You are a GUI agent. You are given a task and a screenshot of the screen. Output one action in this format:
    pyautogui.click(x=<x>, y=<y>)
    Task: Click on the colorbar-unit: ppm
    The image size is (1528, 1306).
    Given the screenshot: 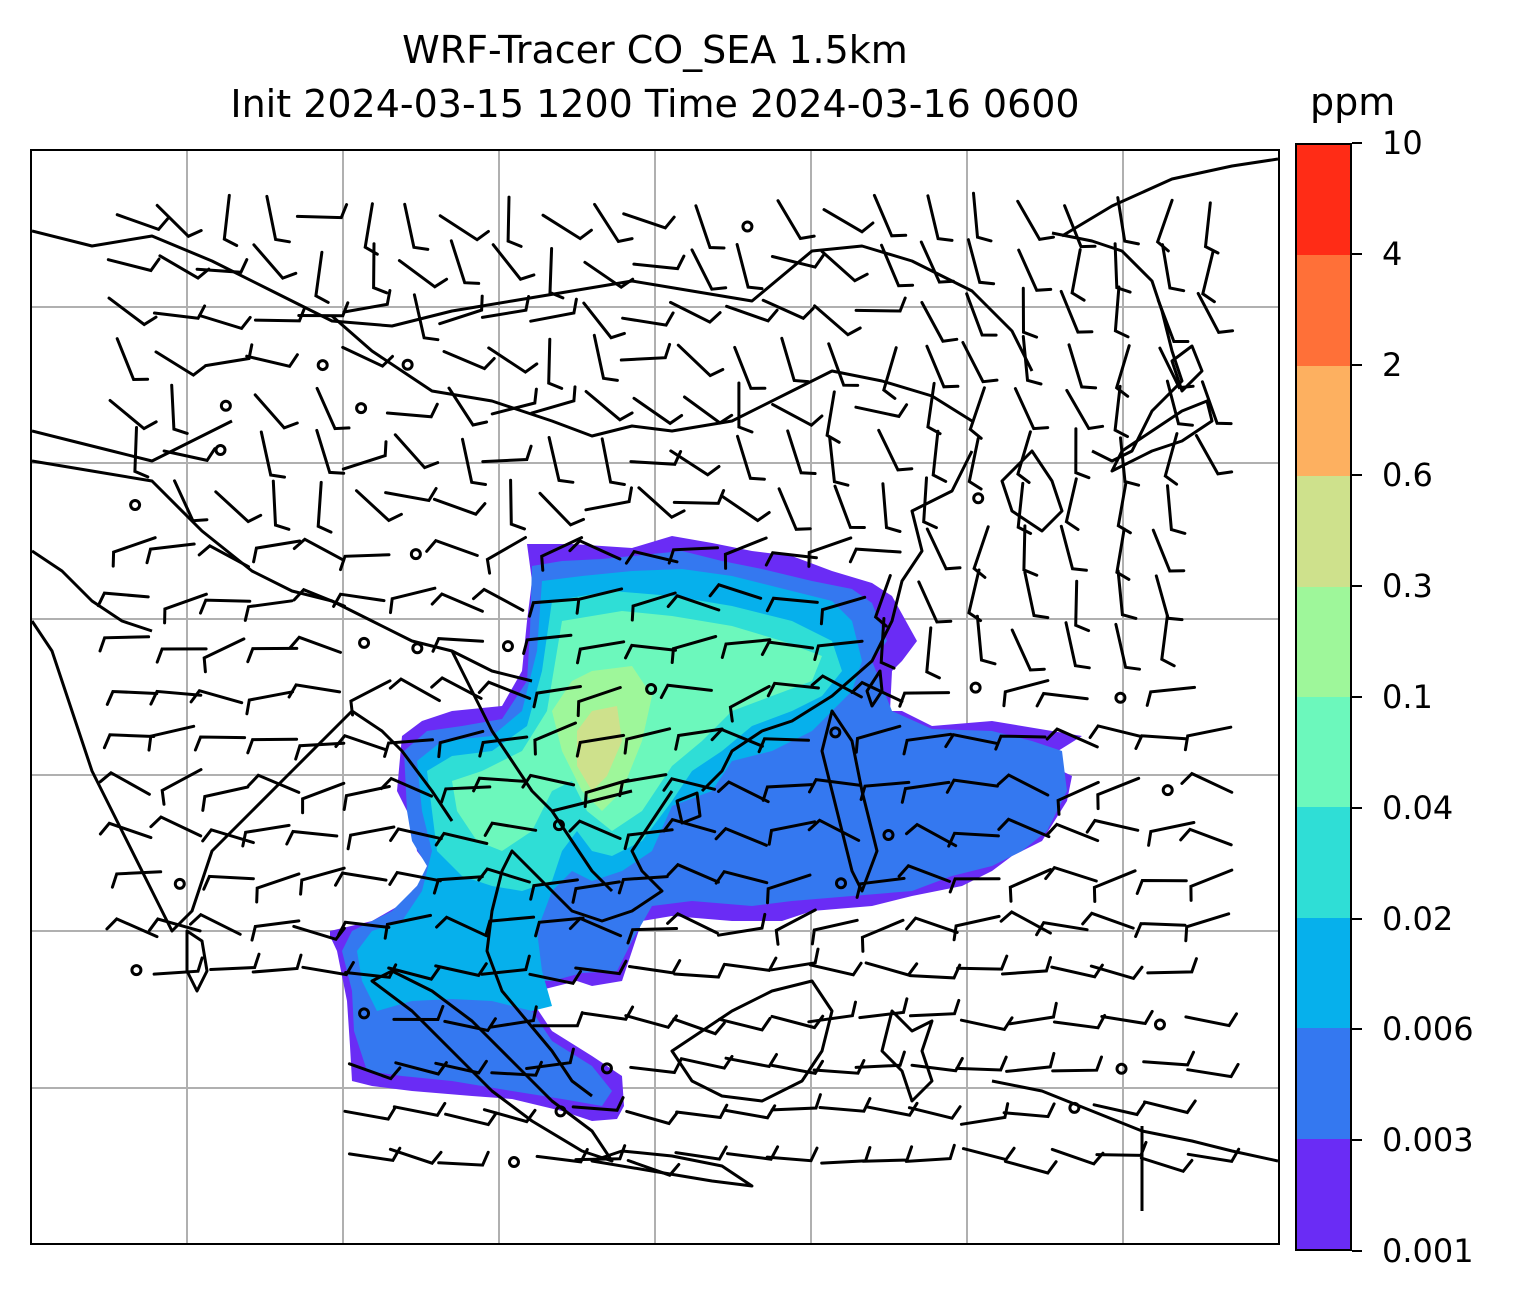 What is the action you would take?
    pyautogui.click(x=1353, y=102)
    